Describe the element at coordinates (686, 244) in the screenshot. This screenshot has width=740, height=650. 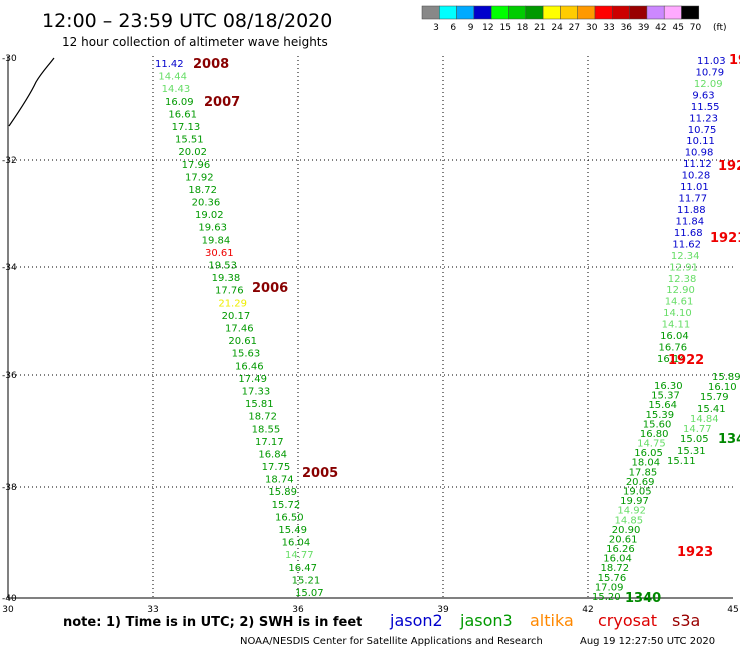
I see `swh-reading: 11.62` at that location.